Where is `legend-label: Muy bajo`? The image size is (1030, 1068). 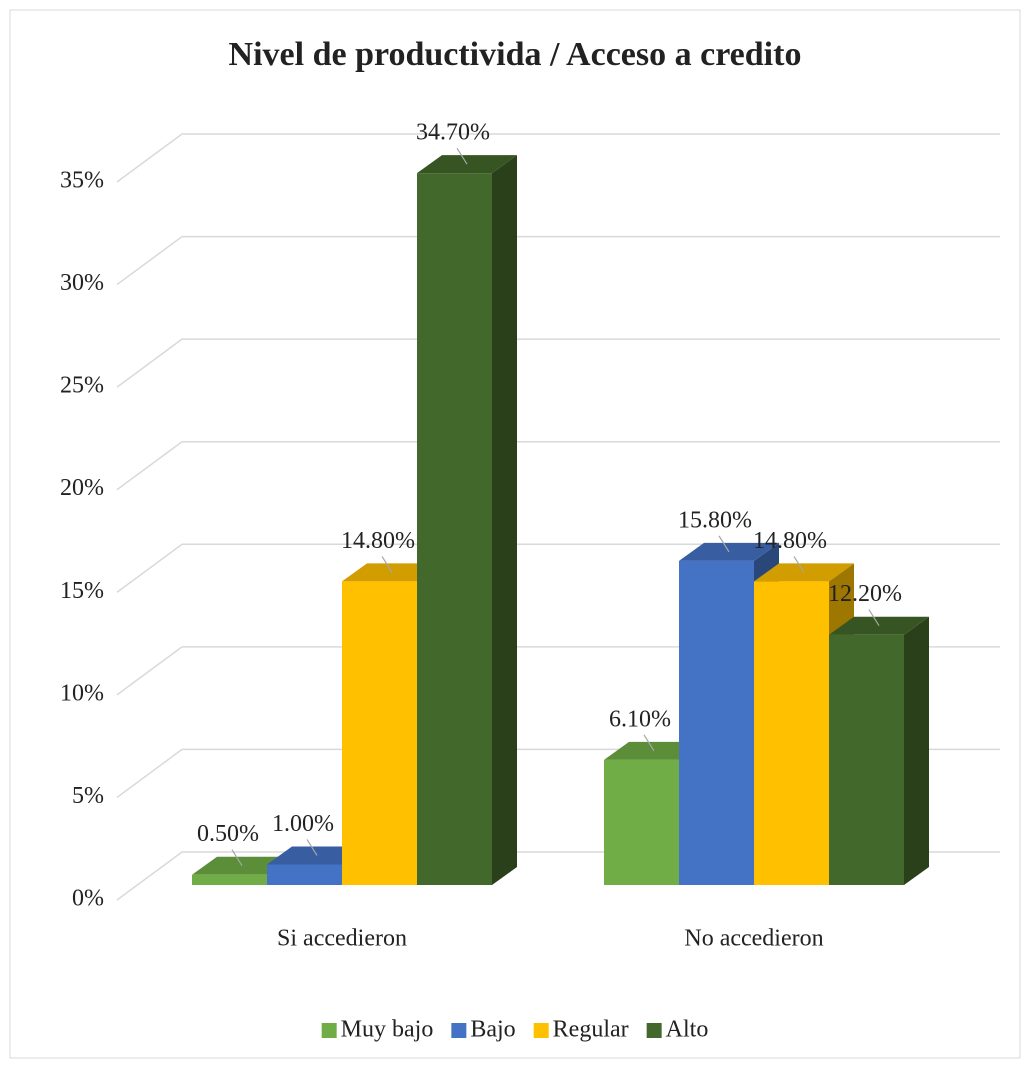 legend-label: Muy bajo is located at coordinates (387, 1030).